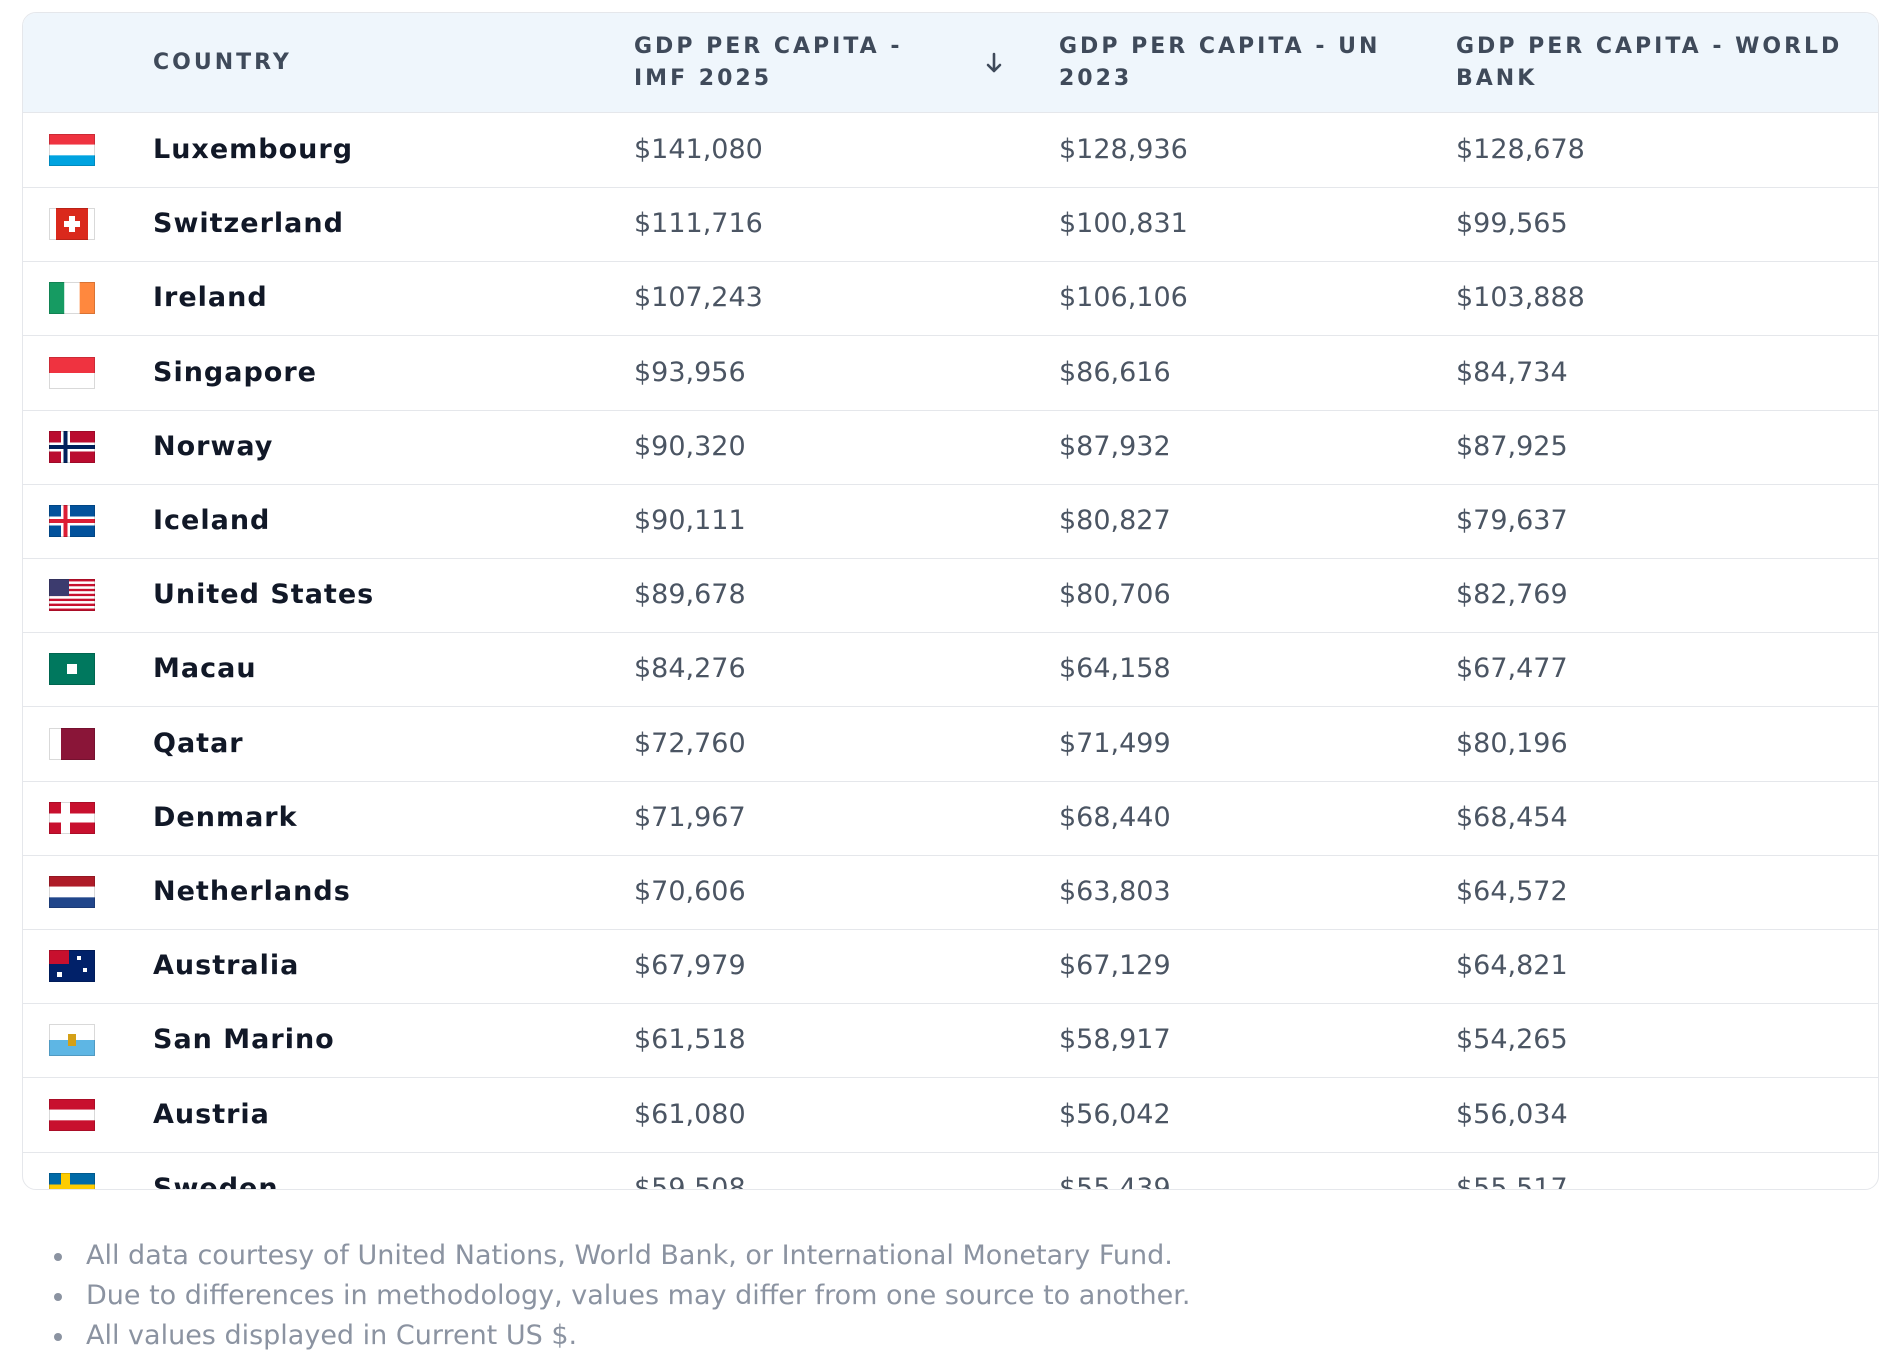 Image resolution: width=1893 pixels, height=1371 pixels. What do you see at coordinates (1512, 446) in the screenshot?
I see `wb-value: $87,925` at bounding box center [1512, 446].